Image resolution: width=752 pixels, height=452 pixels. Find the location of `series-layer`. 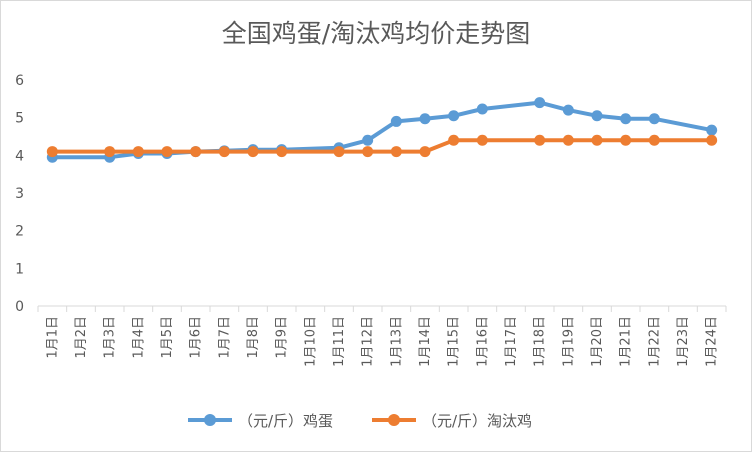

series-layer is located at coordinates (382, 130).